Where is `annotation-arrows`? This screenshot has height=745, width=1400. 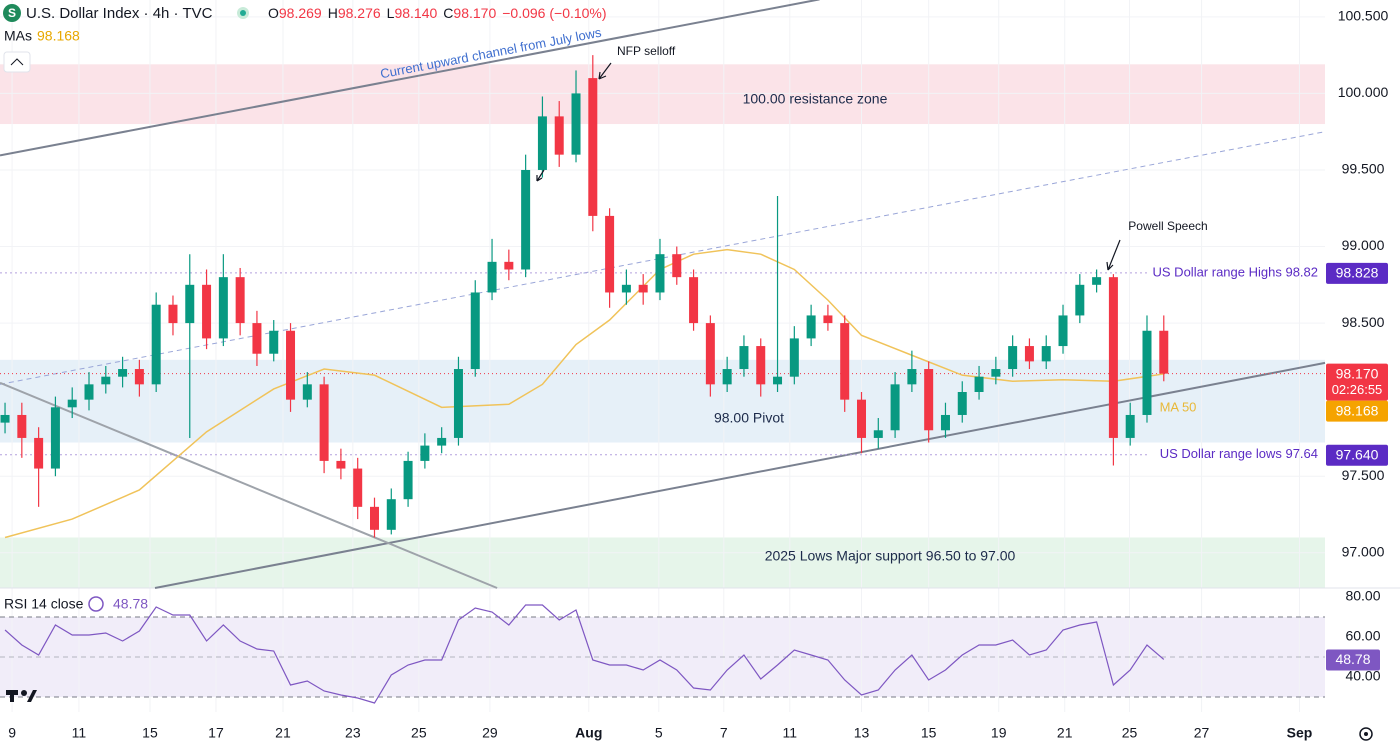
annotation-arrows is located at coordinates (828, 166).